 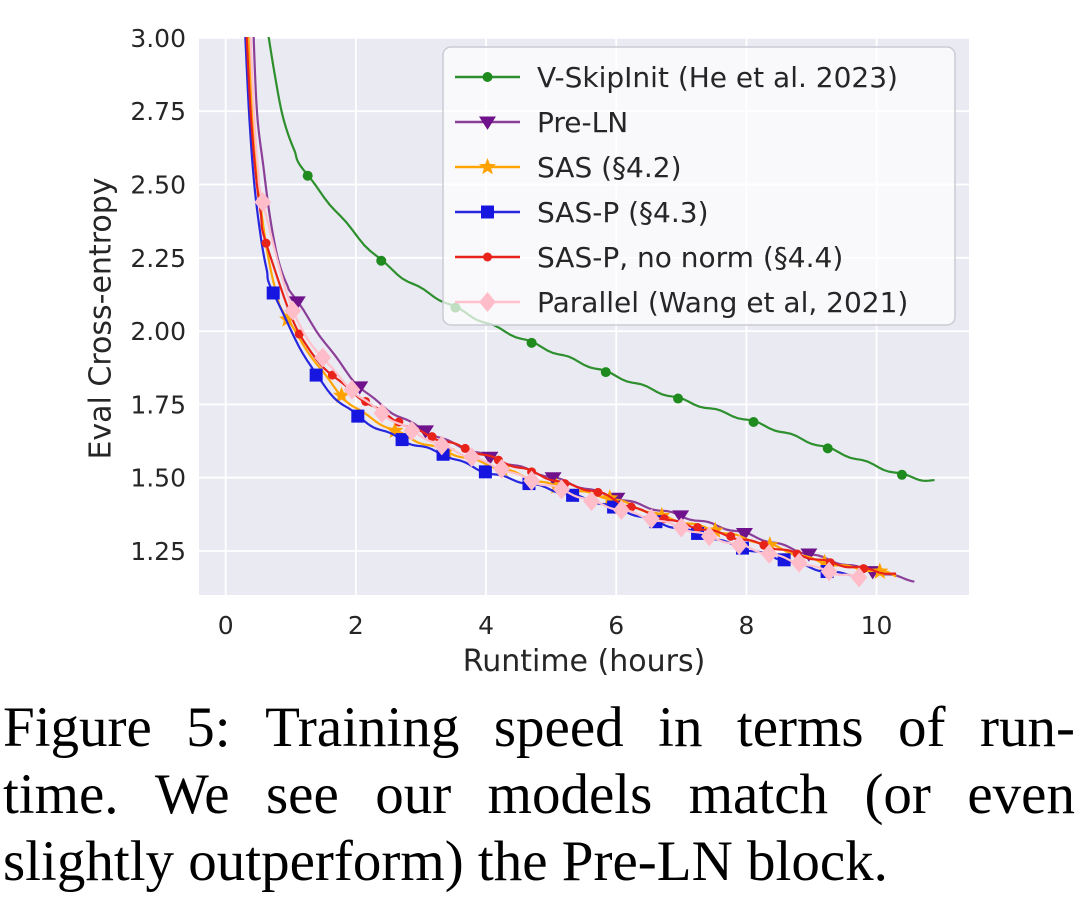 I want to click on x-tick-label: 0, so click(x=226, y=625).